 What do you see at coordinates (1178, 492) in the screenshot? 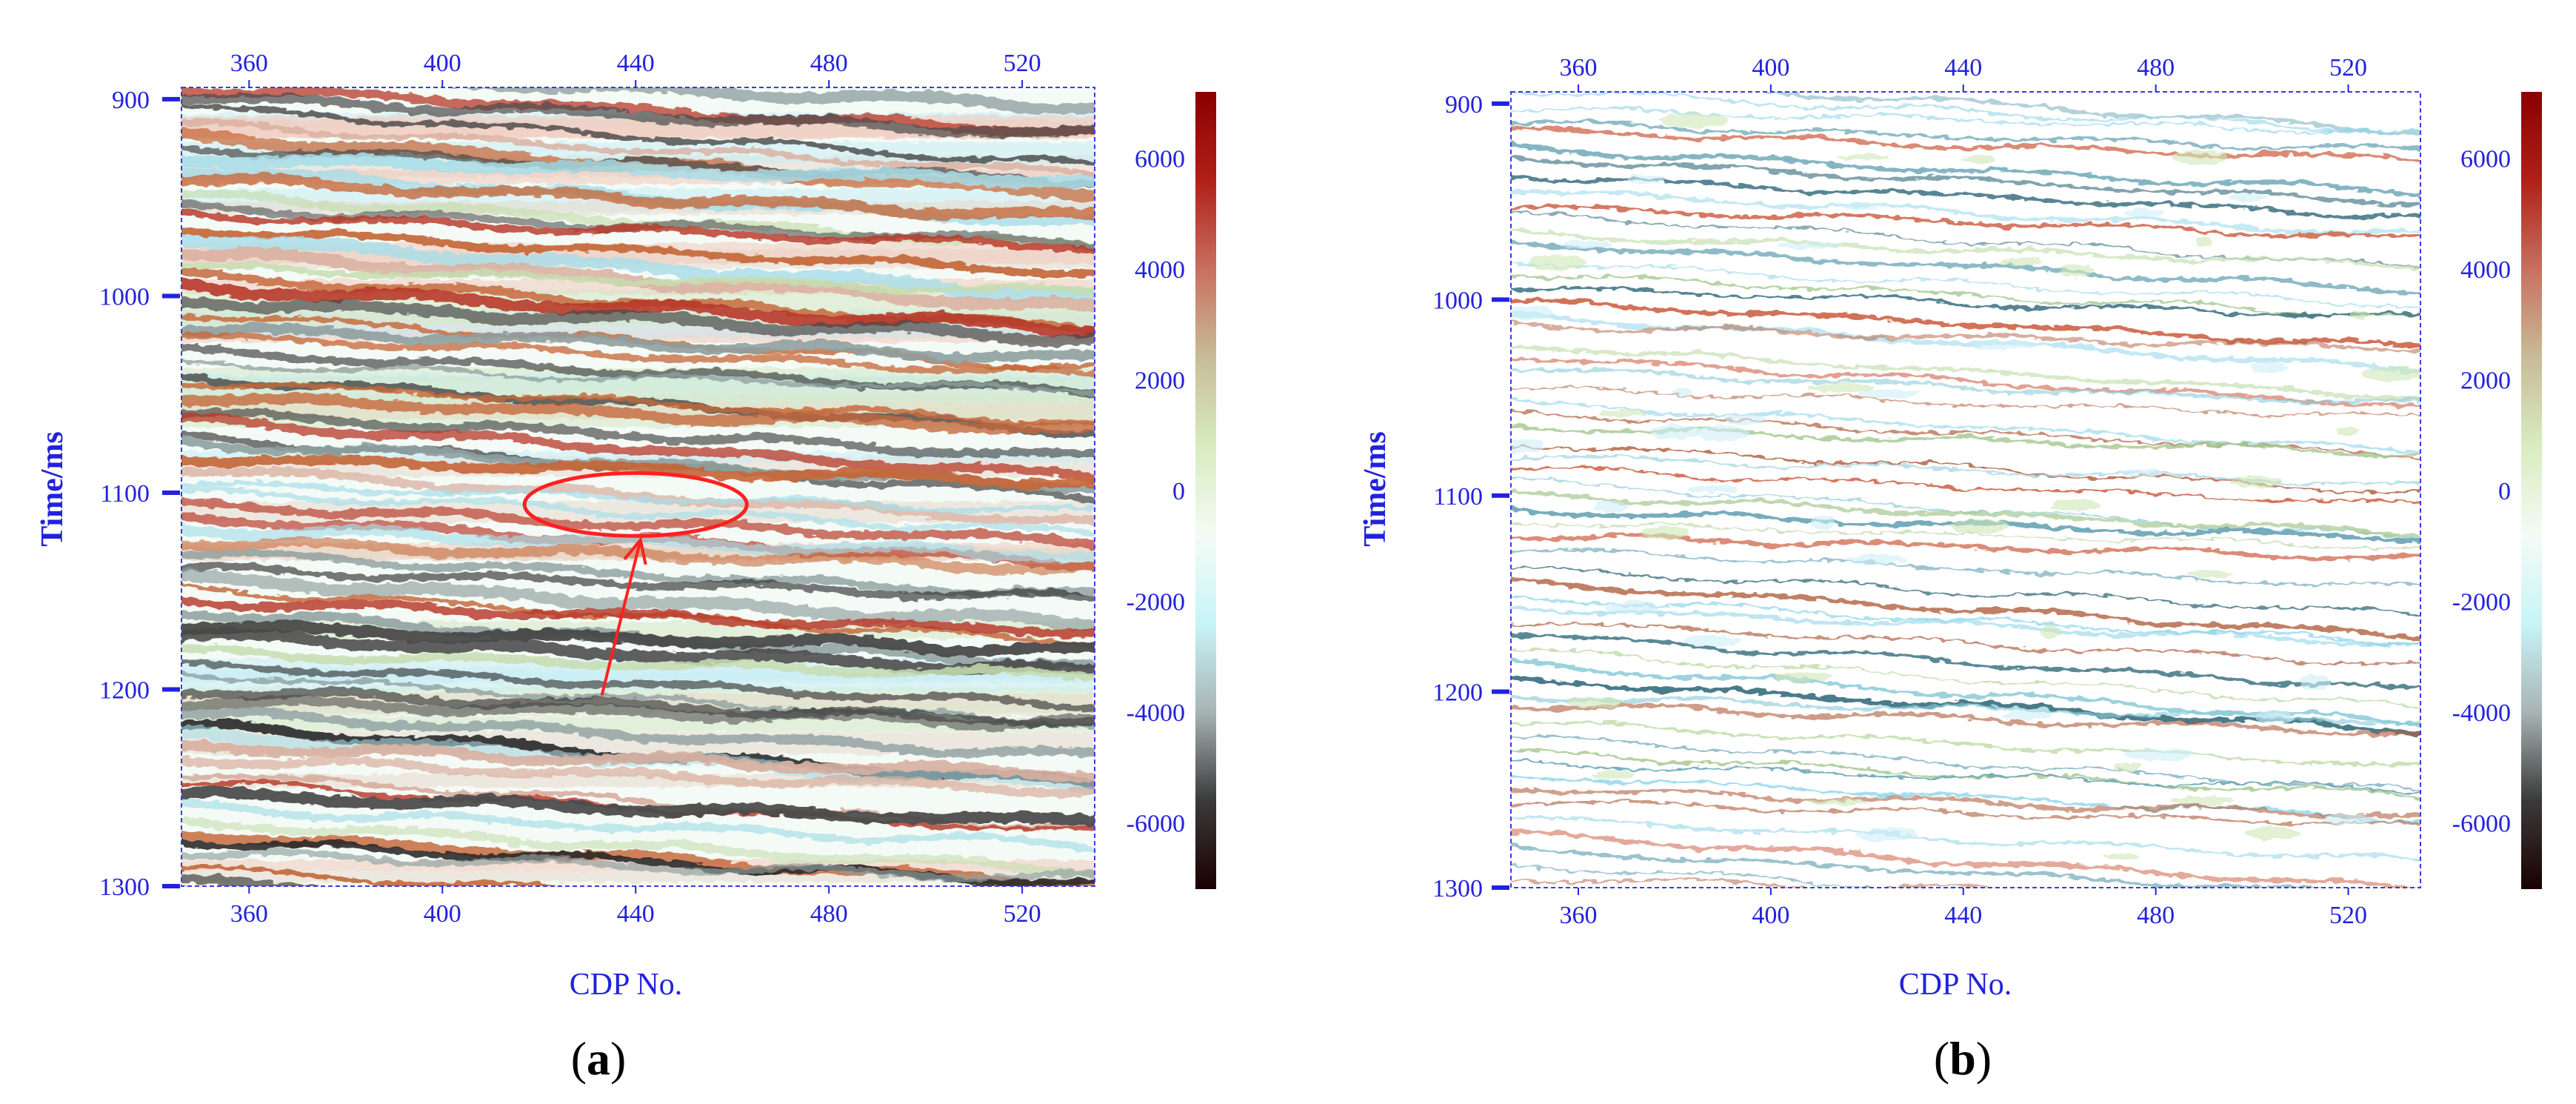
I see `colorbar-tick-label: 0` at bounding box center [1178, 492].